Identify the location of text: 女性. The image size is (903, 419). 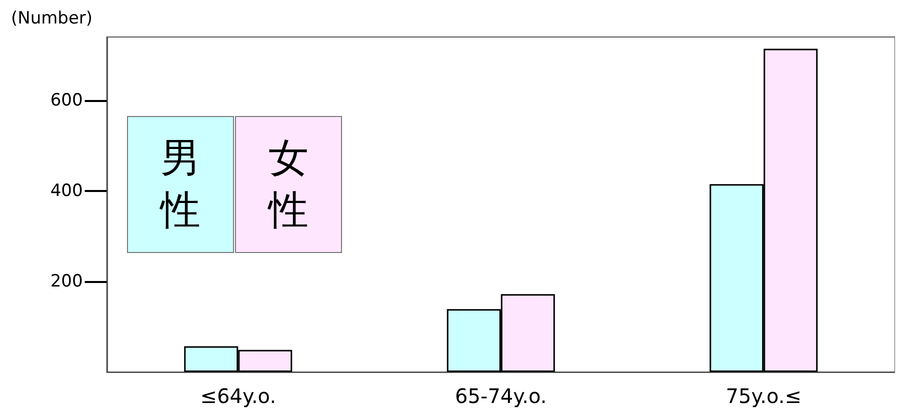
(287, 185).